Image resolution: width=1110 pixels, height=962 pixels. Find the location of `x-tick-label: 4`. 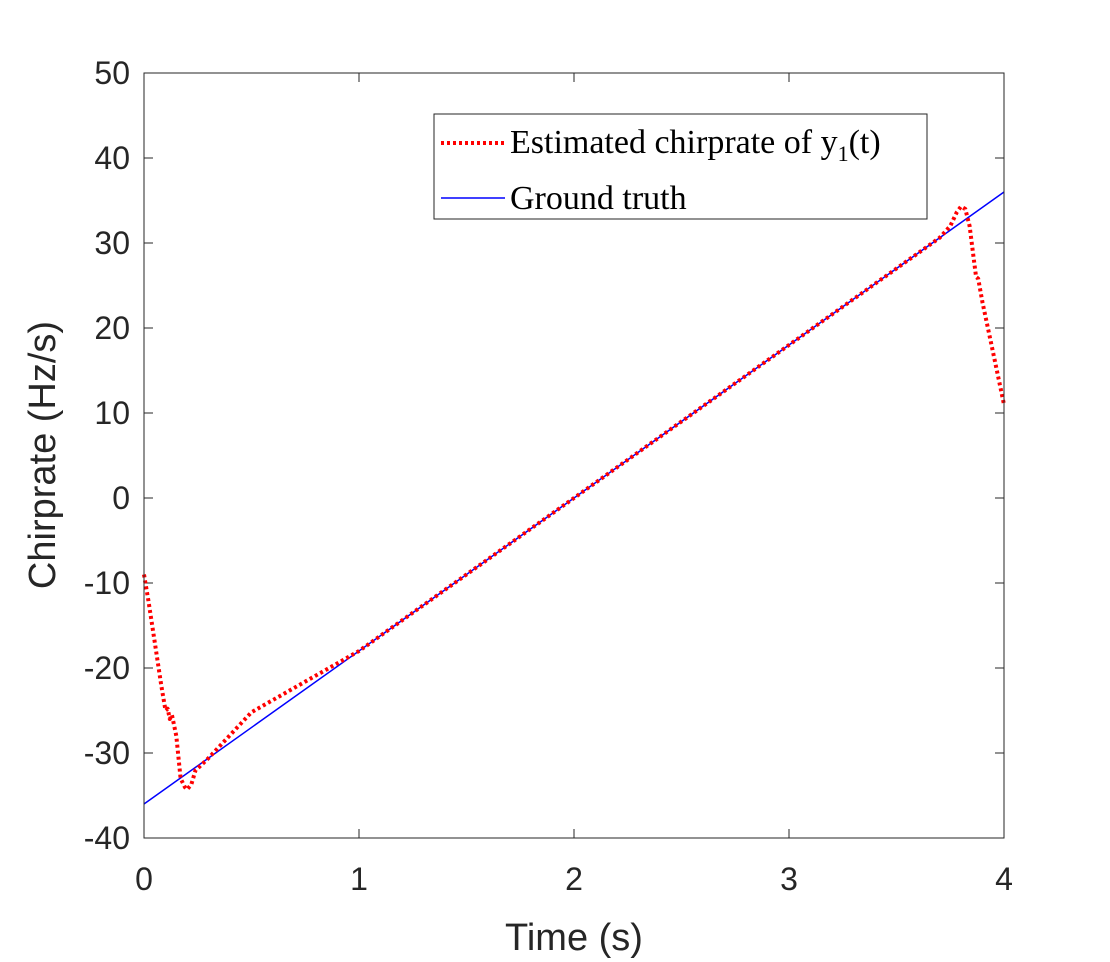

x-tick-label: 4 is located at coordinates (1004, 879).